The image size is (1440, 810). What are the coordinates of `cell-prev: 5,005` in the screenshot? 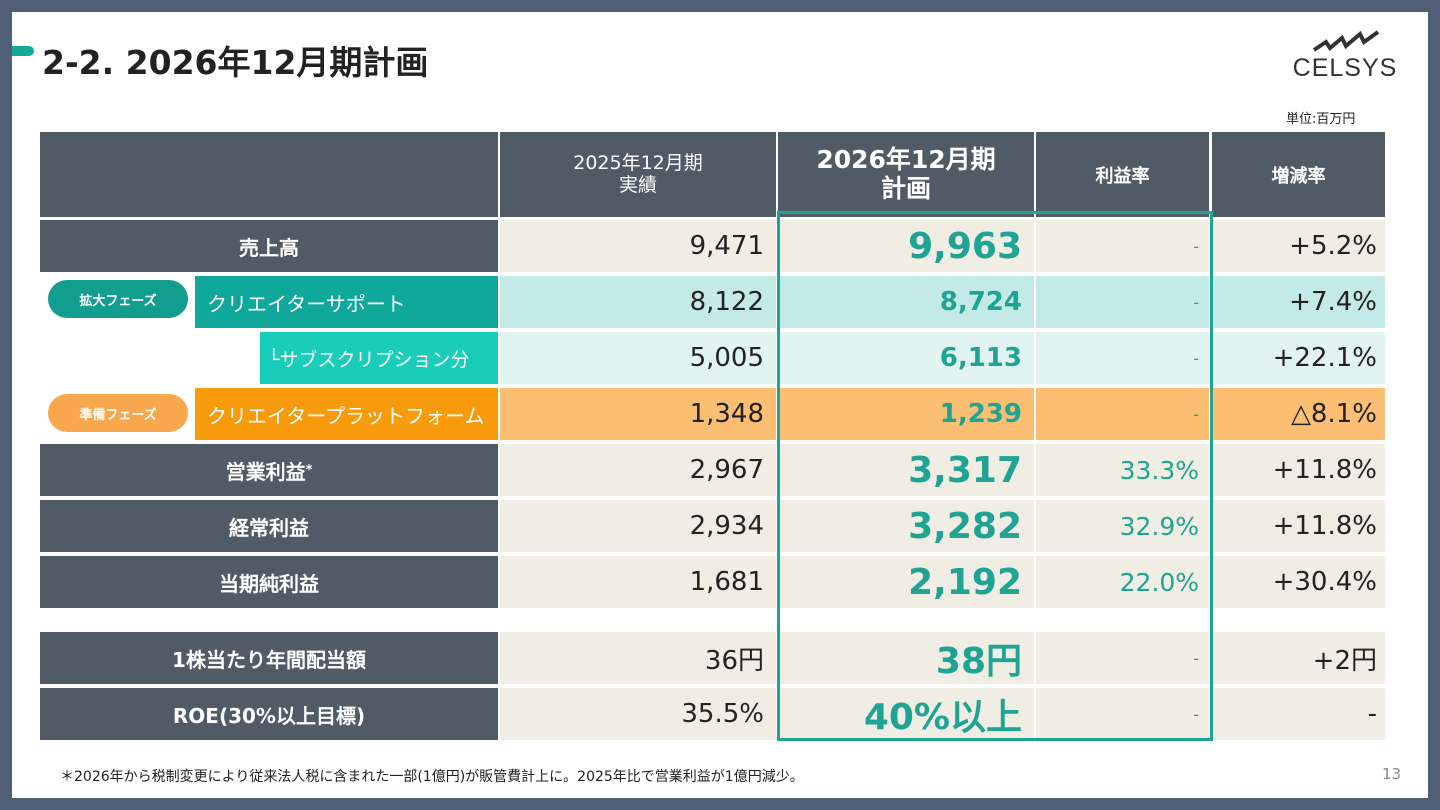 It's located at (638, 358).